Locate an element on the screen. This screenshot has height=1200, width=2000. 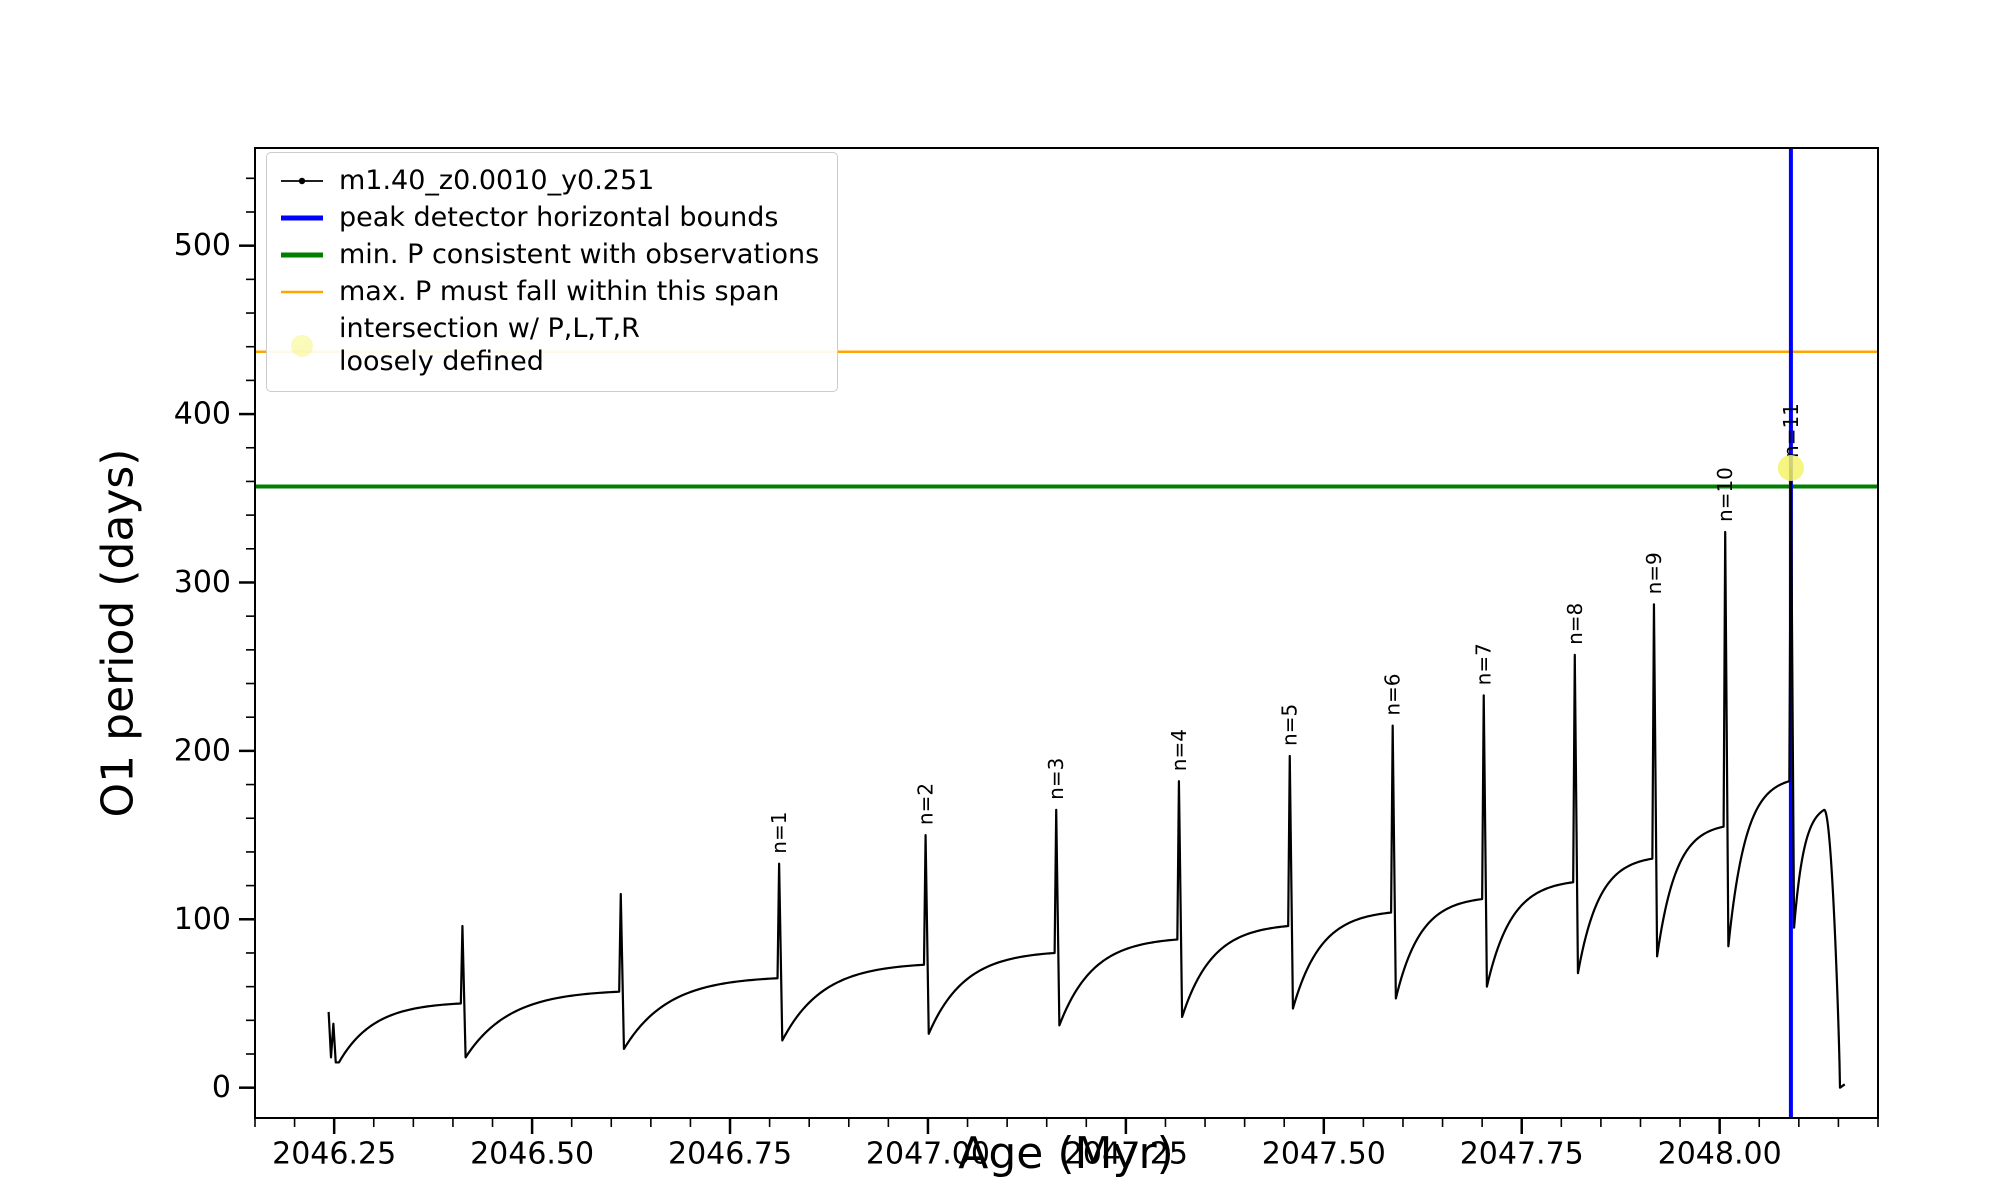
legend-marker-dot-icon is located at coordinates (302, 346).